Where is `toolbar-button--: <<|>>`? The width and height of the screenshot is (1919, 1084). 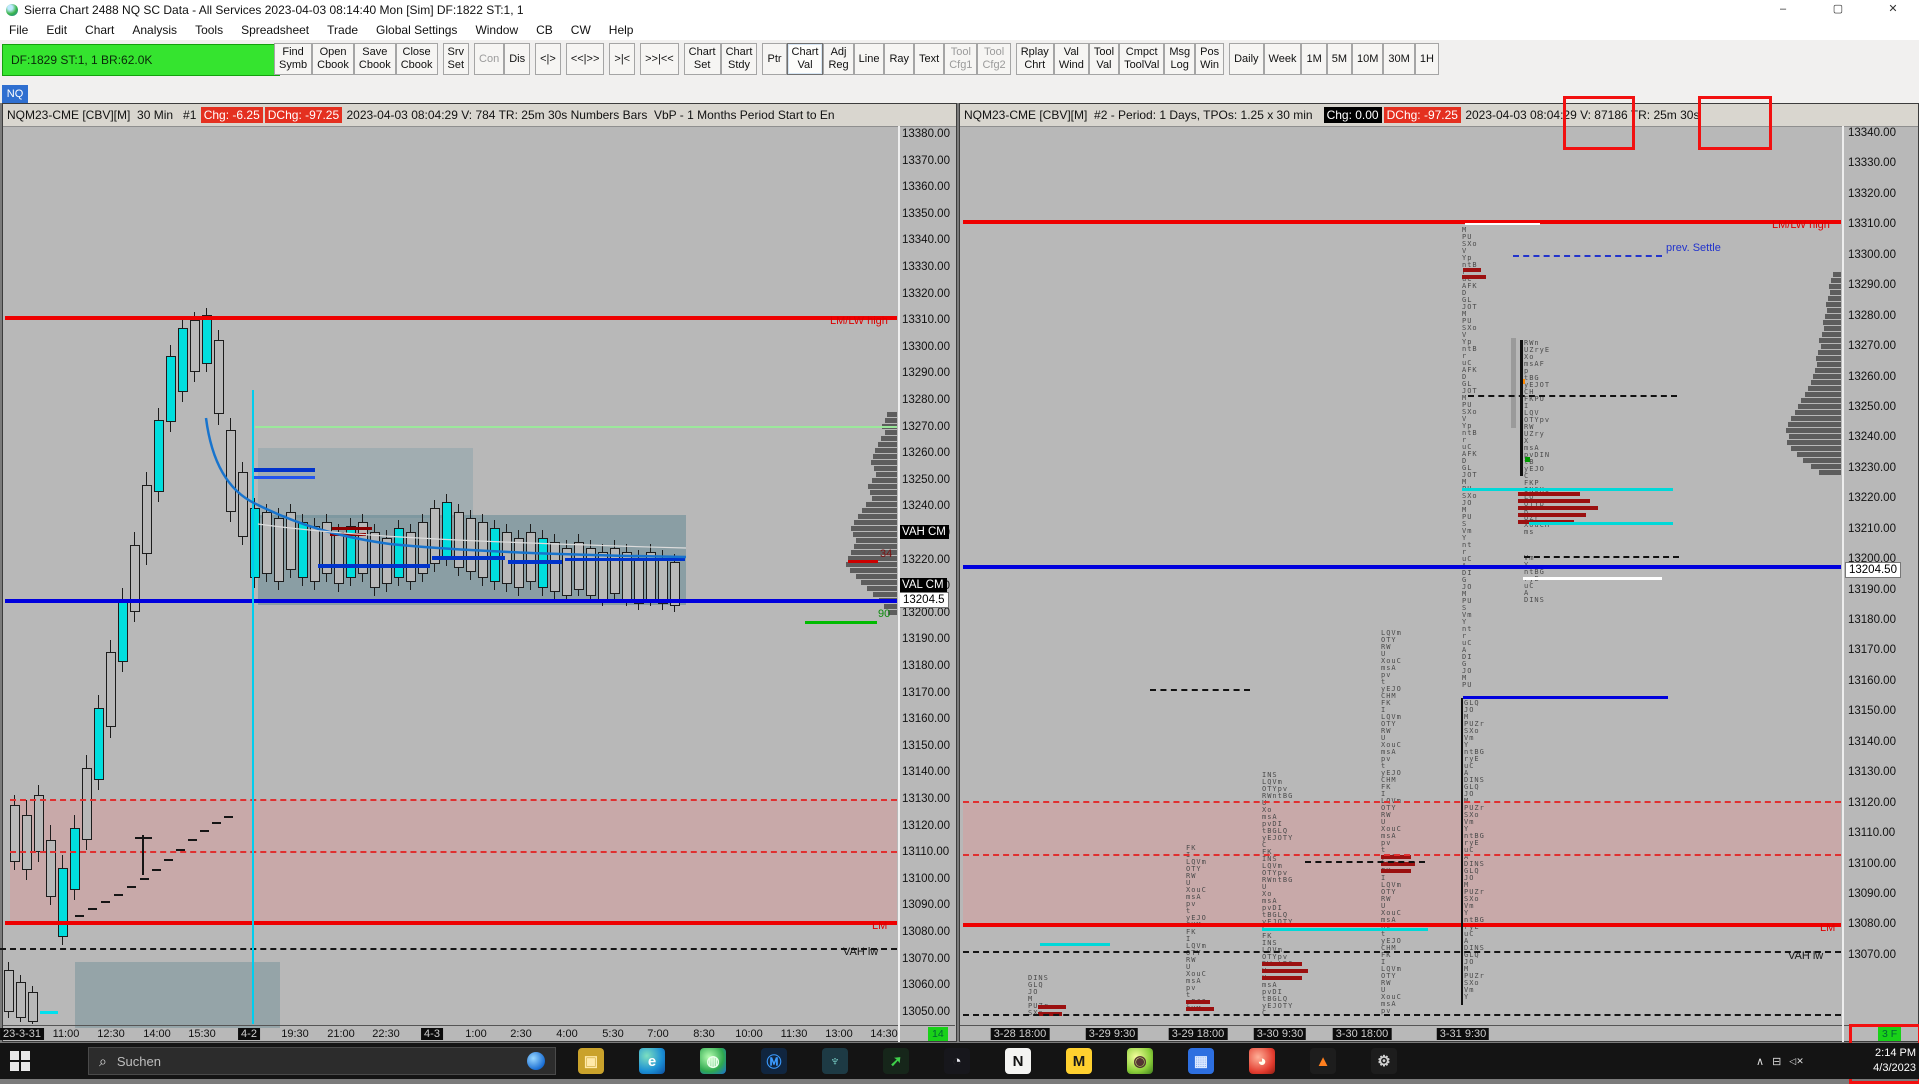 toolbar-button--: <<|>> is located at coordinates (585, 59).